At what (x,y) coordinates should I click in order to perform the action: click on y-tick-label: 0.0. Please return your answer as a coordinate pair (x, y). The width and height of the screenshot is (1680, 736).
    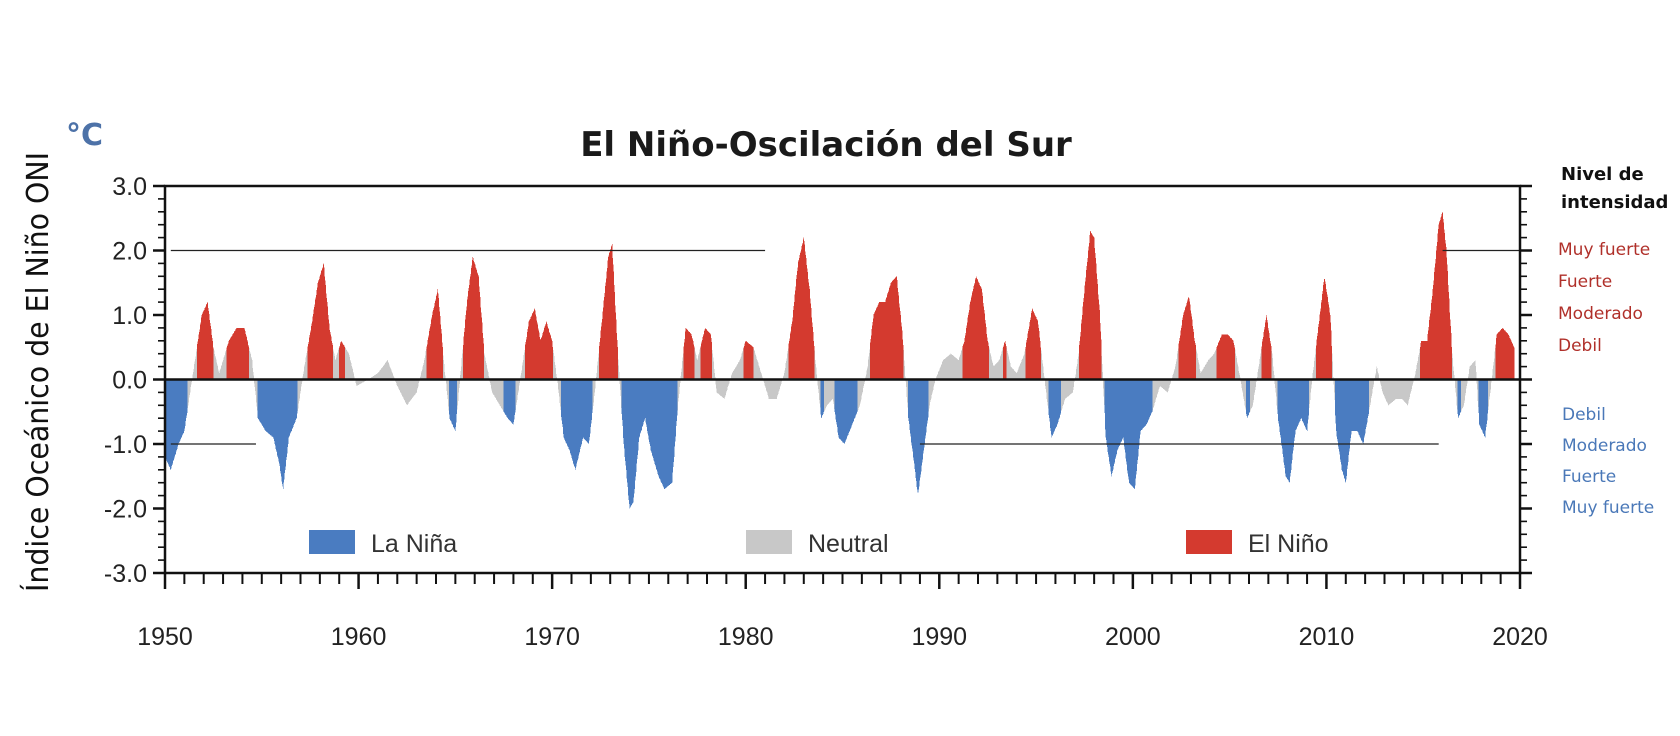
    Looking at the image, I should click on (129, 381).